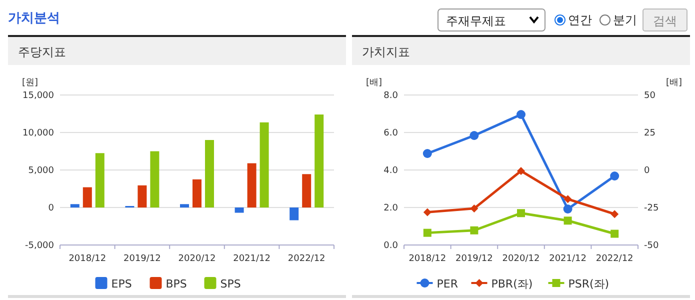  I want to click on legend-label: PSR(좌), so click(589, 284).